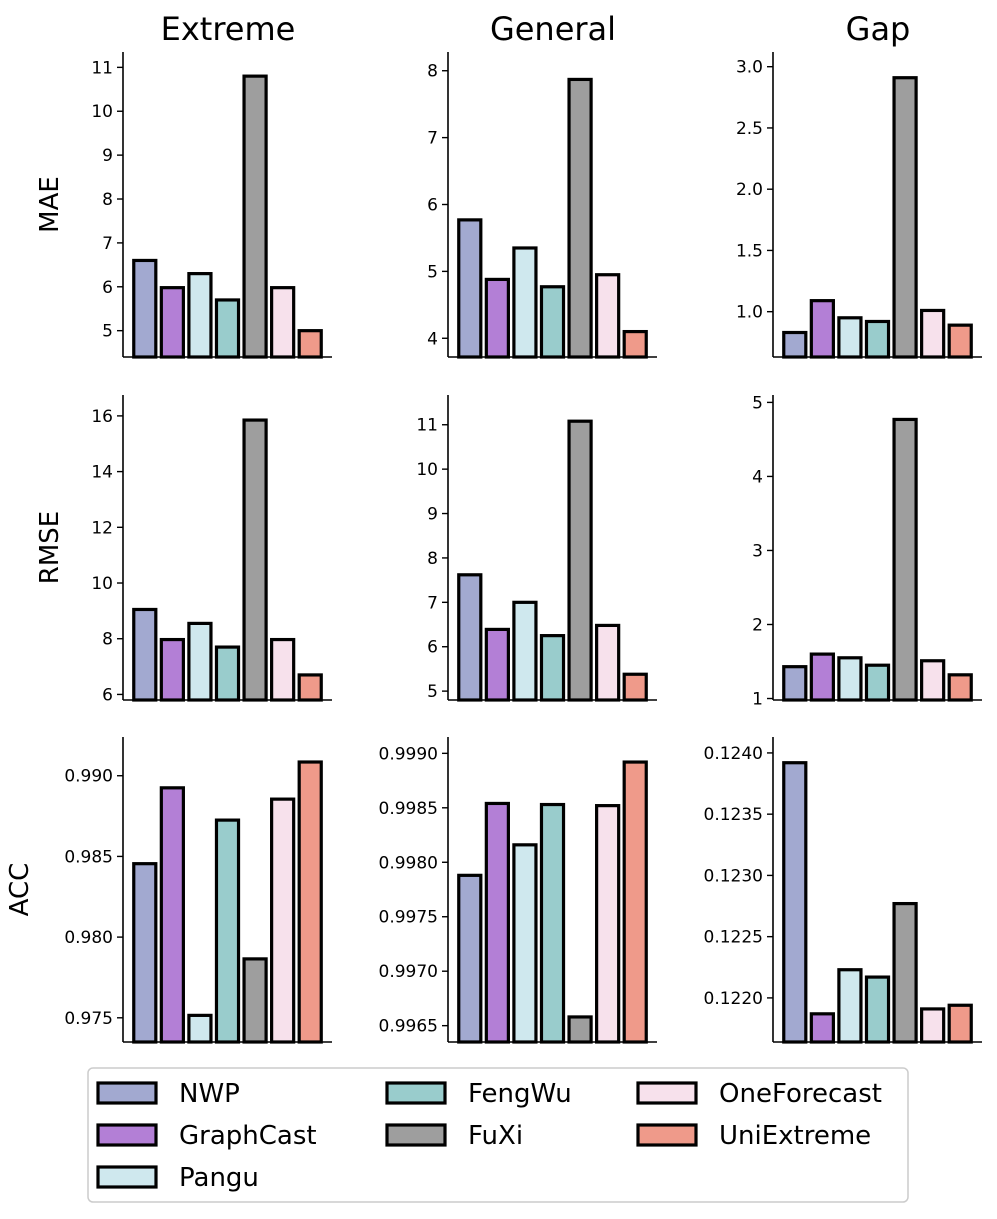  What do you see at coordinates (127, 1135) in the screenshot?
I see `legend-swatch-graphcast` at bounding box center [127, 1135].